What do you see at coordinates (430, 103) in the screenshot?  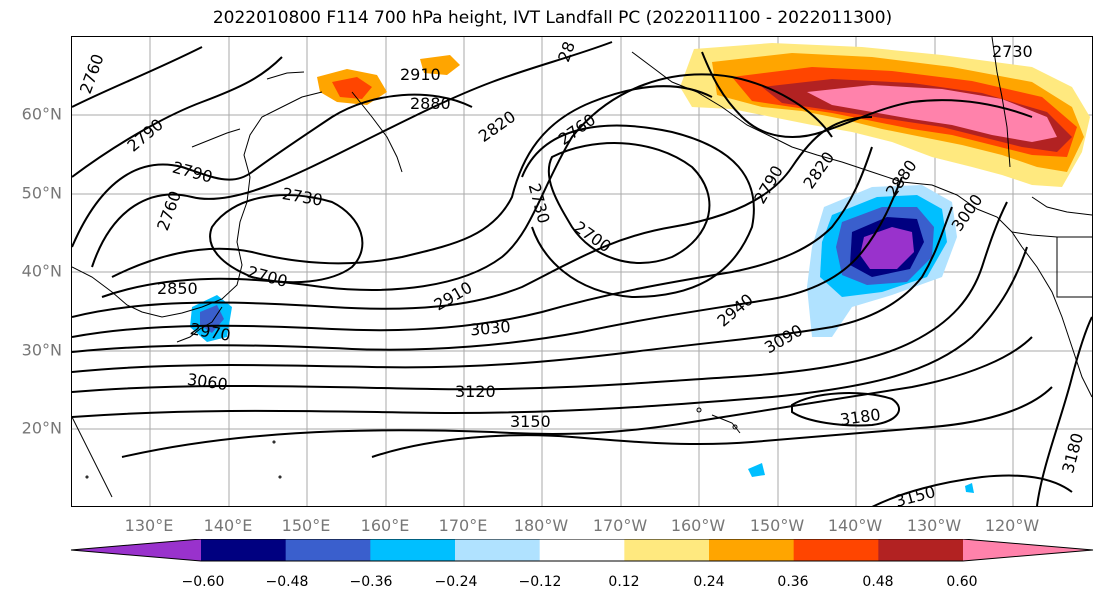 I see `contour-label: 2880` at bounding box center [430, 103].